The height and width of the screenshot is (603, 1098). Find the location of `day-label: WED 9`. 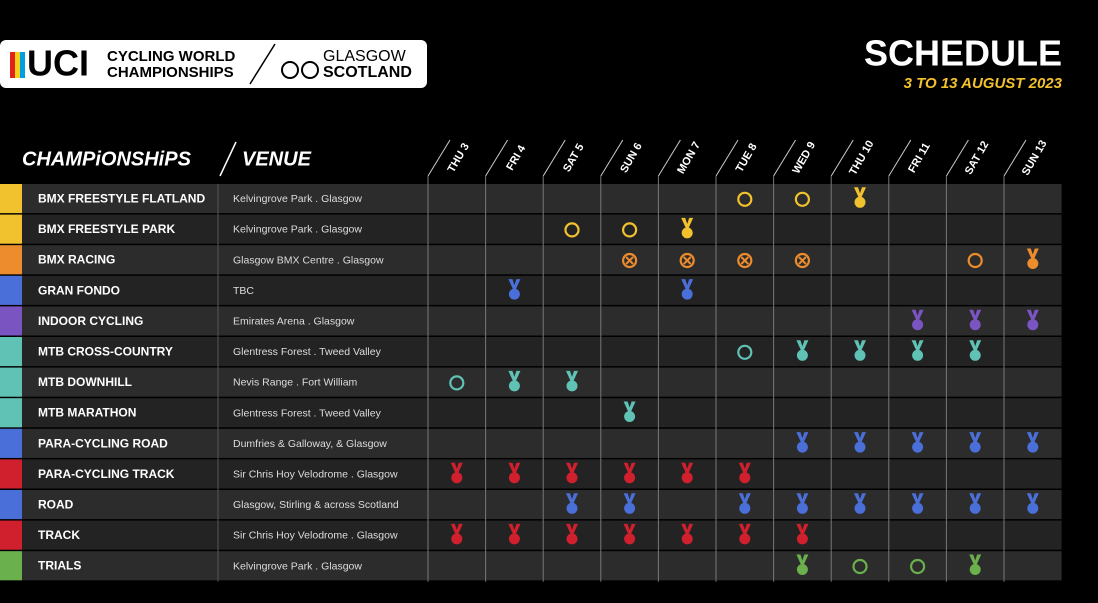

day-label: WED 9 is located at coordinates (804, 158).